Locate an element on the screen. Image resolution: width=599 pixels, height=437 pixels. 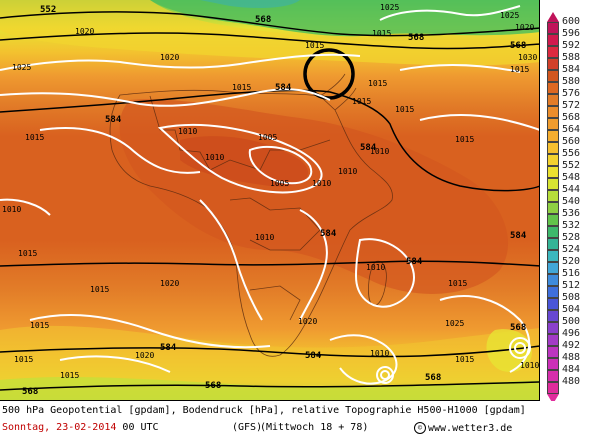
site-credit: © www.wetter3.de is located at coordinates (463, 428).